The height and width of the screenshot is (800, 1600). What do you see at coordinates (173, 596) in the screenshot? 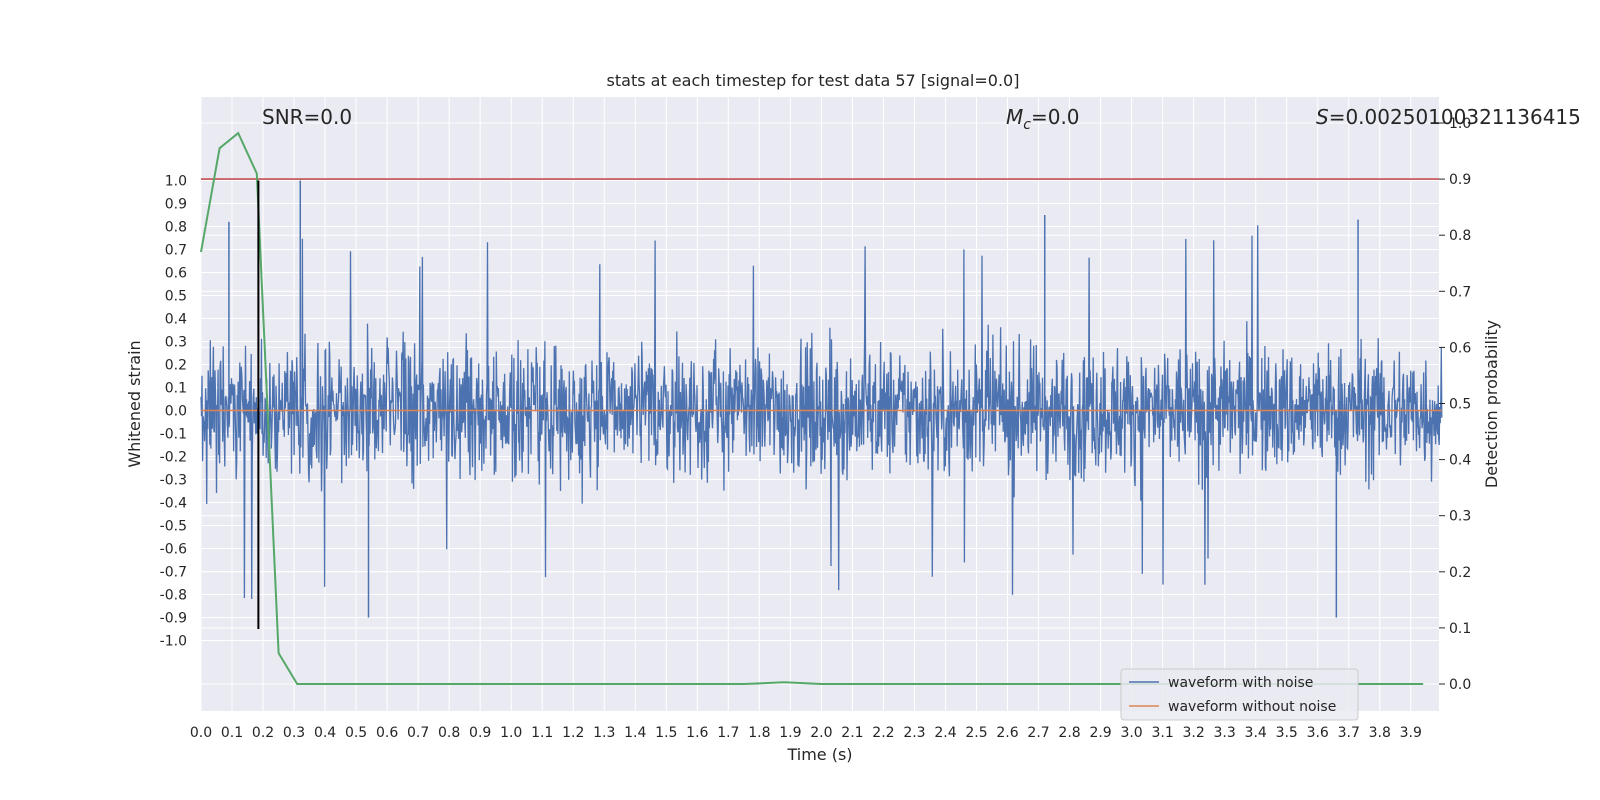
I see `y-tick-label: -0.8` at bounding box center [173, 596].